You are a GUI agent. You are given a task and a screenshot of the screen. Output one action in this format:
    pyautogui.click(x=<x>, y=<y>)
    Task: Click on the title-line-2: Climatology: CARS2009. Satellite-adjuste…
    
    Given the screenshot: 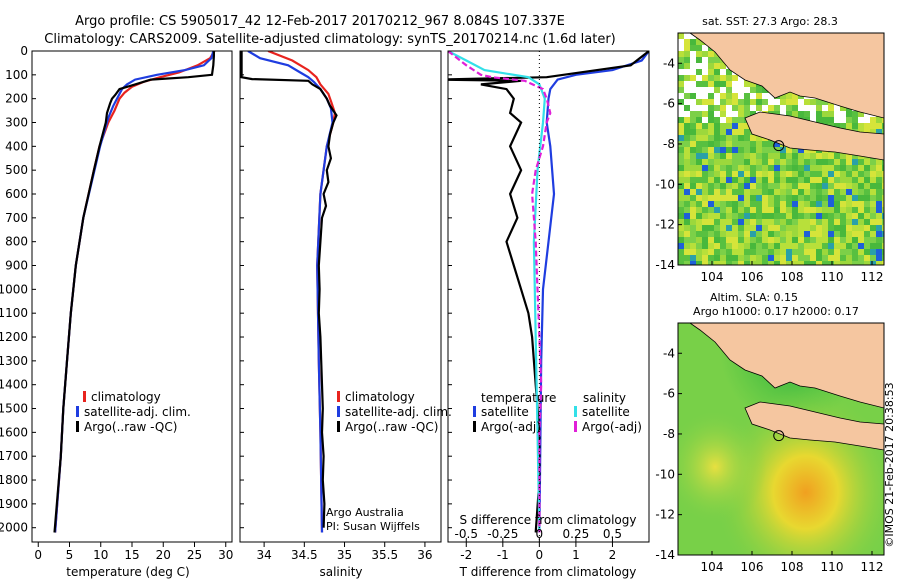 What is the action you would take?
    pyautogui.click(x=330, y=39)
    